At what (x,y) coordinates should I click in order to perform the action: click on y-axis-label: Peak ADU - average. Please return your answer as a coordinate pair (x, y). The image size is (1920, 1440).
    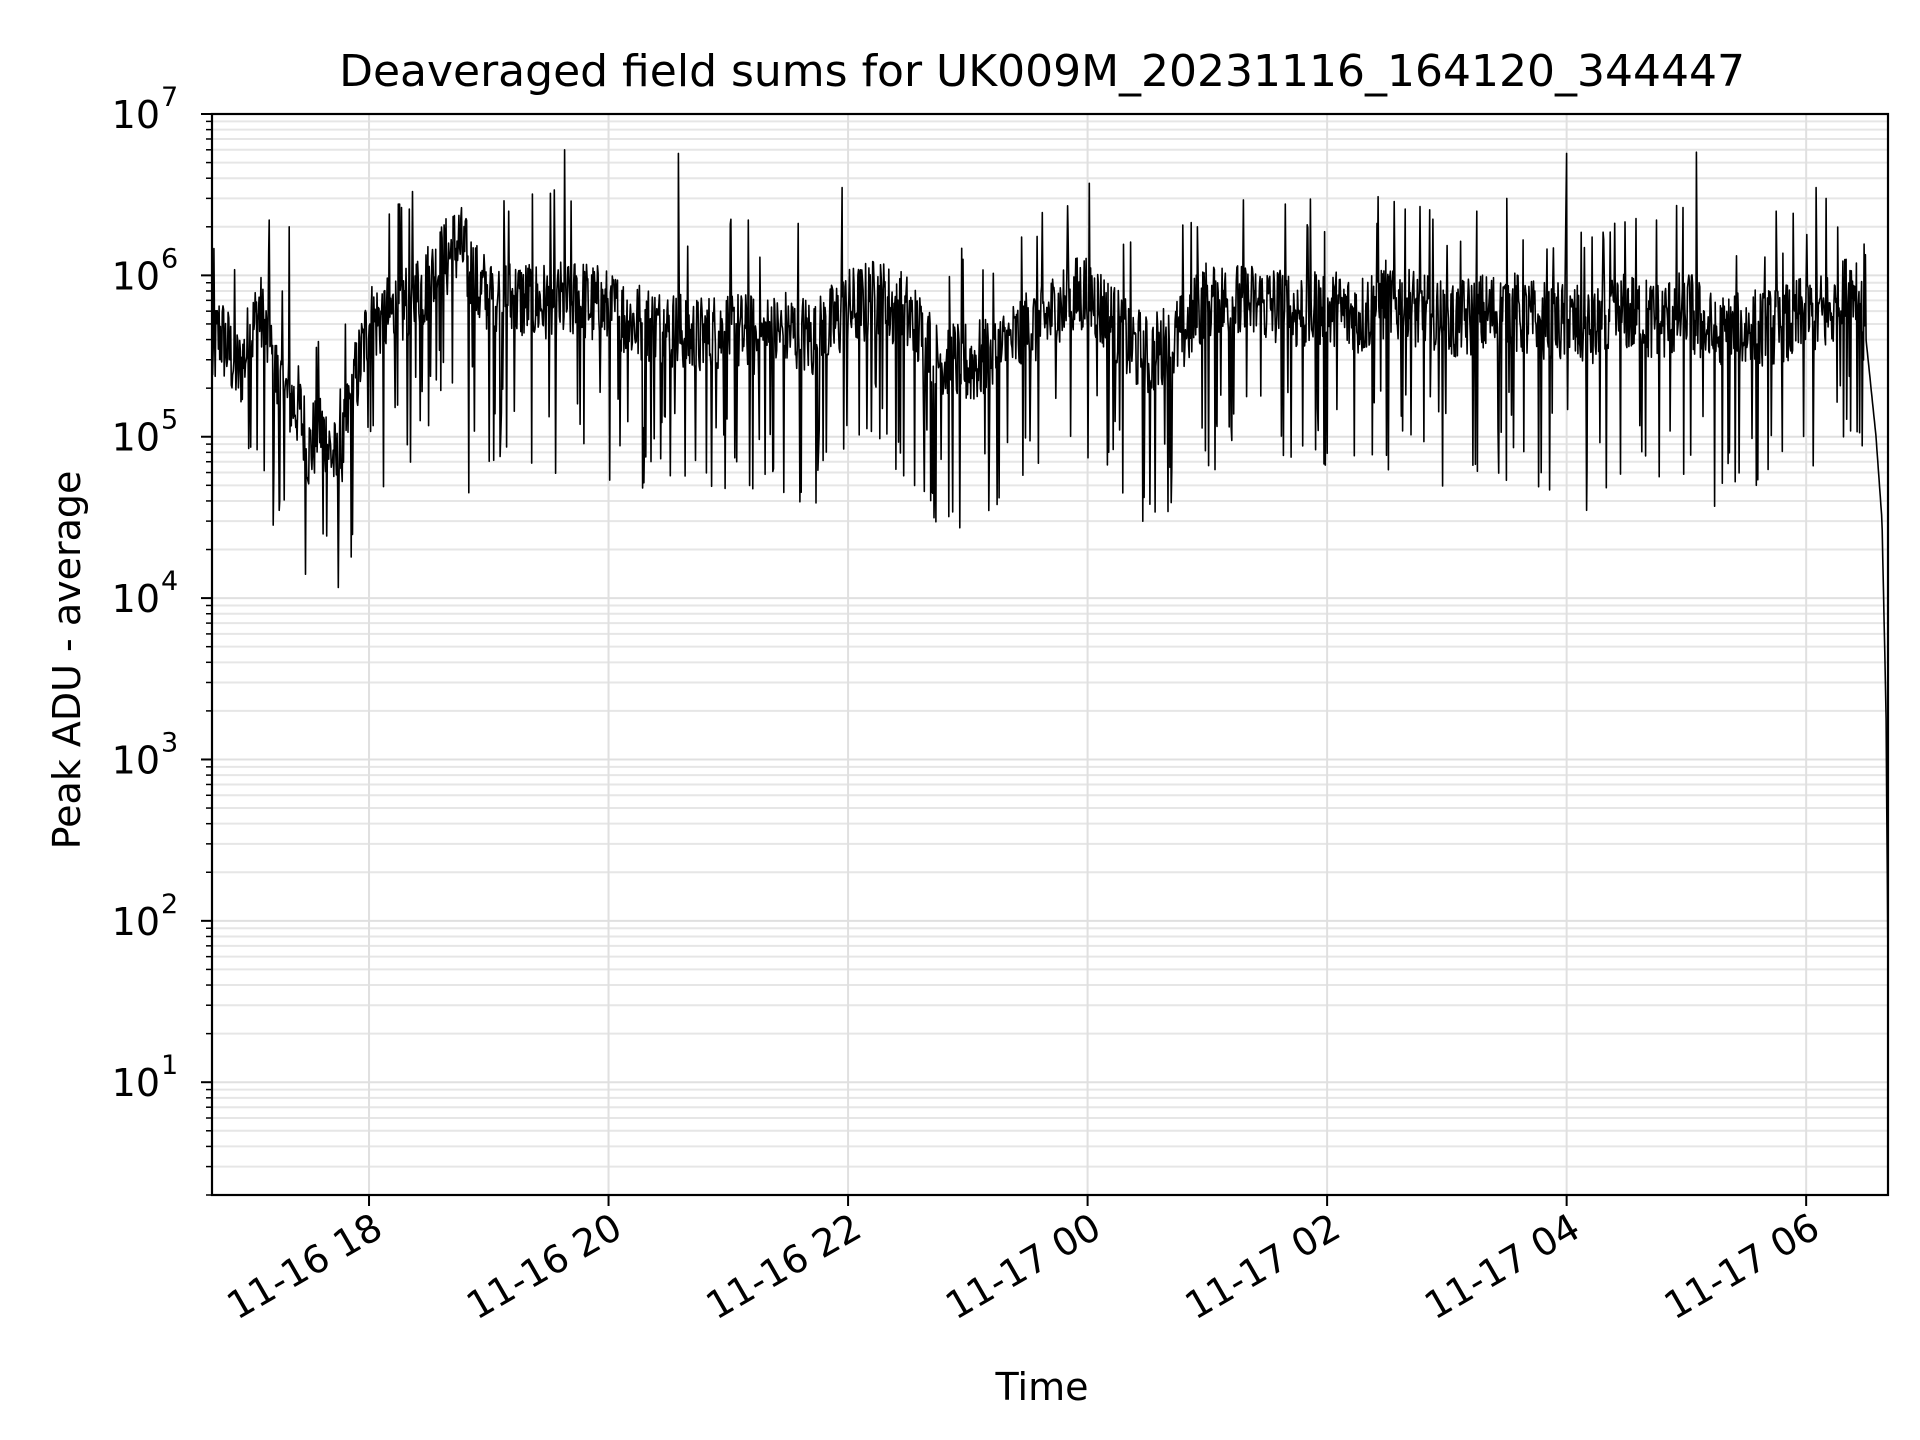
    Looking at the image, I should click on (67, 660).